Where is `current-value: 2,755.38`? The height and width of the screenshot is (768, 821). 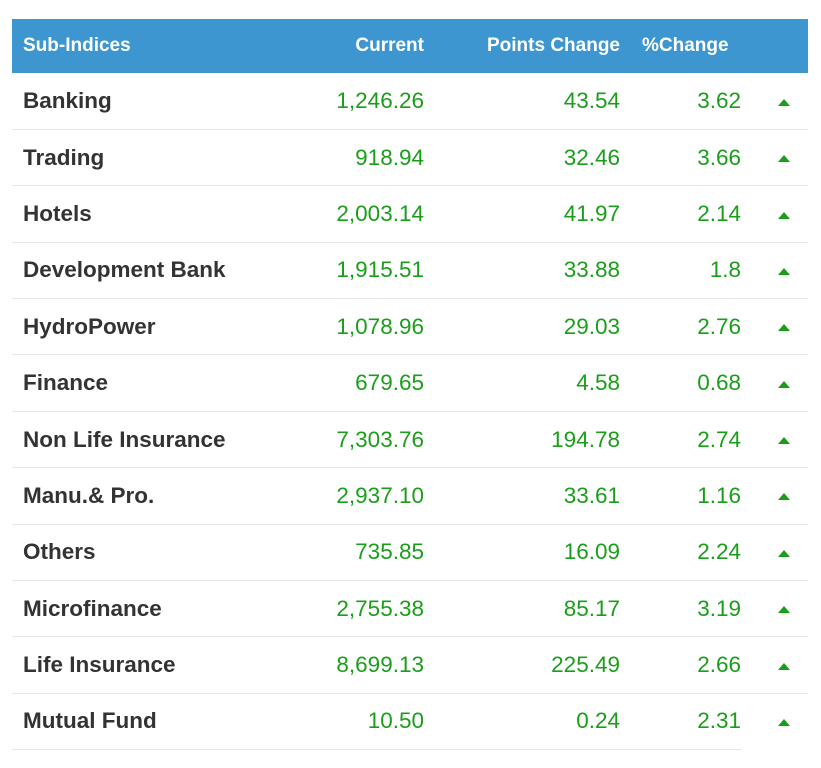
current-value: 2,755.38 is located at coordinates (350, 609).